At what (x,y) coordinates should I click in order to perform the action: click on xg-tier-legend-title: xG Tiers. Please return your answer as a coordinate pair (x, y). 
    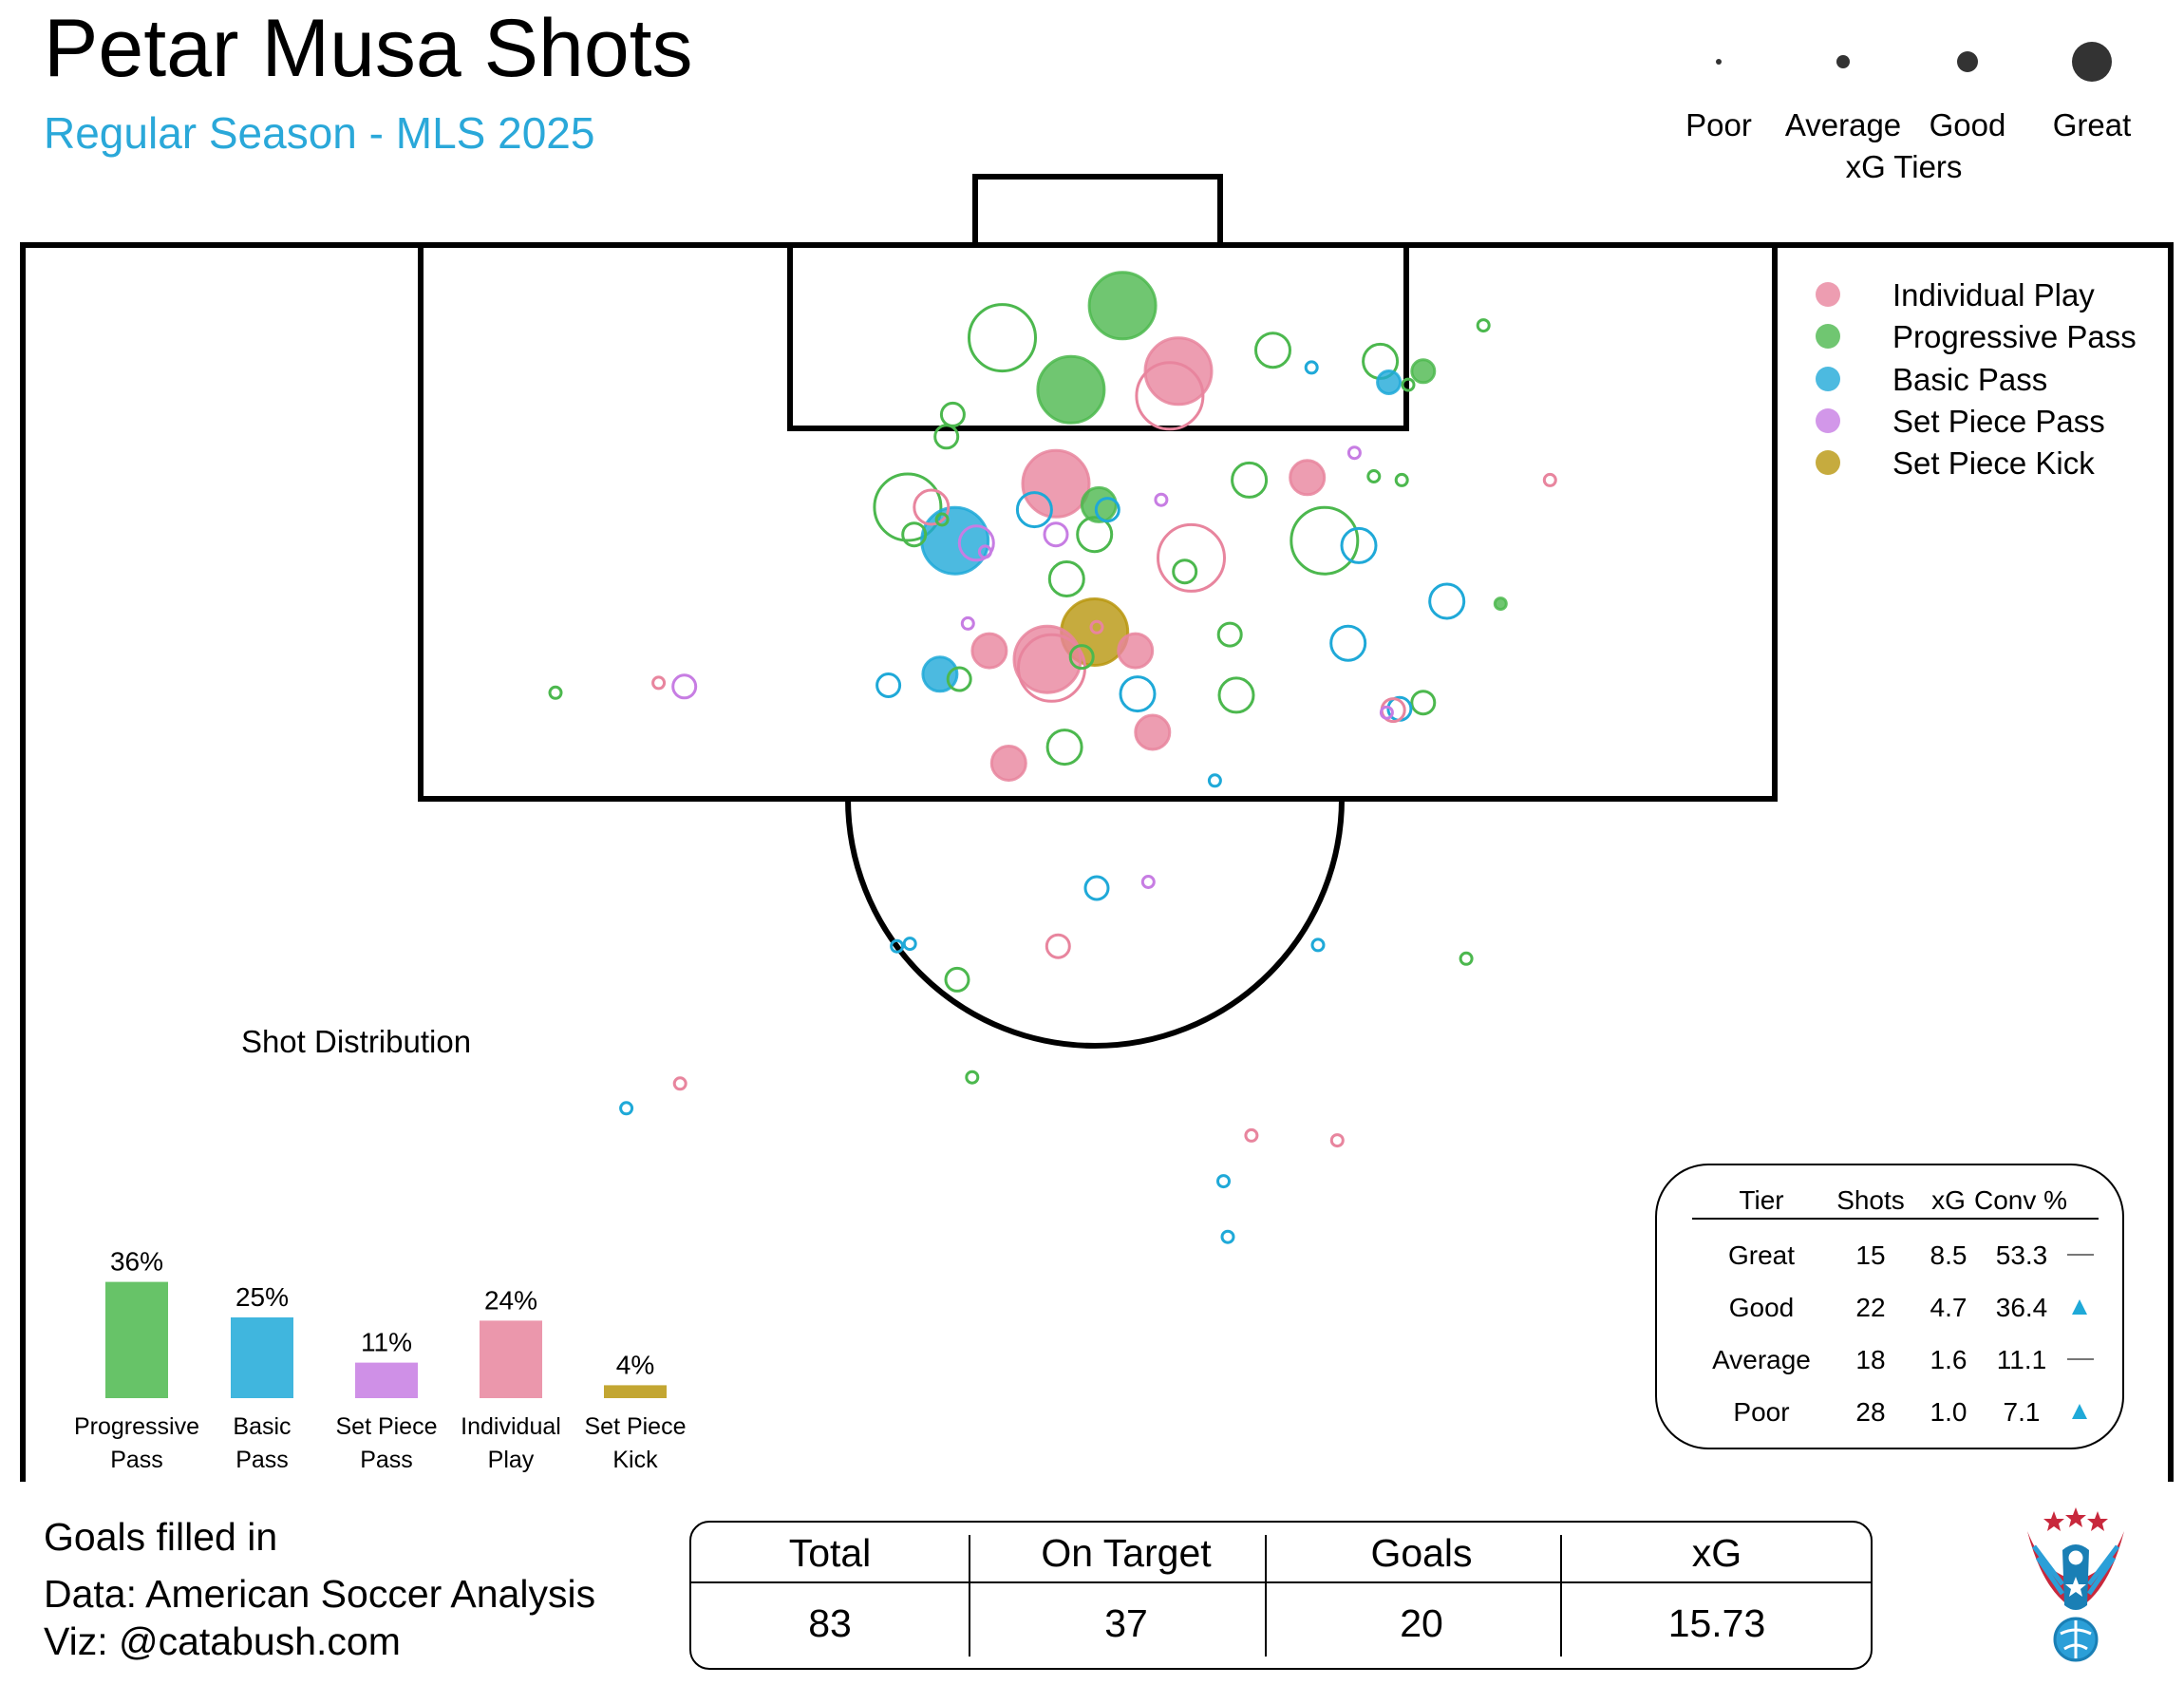
    Looking at the image, I should click on (1905, 167).